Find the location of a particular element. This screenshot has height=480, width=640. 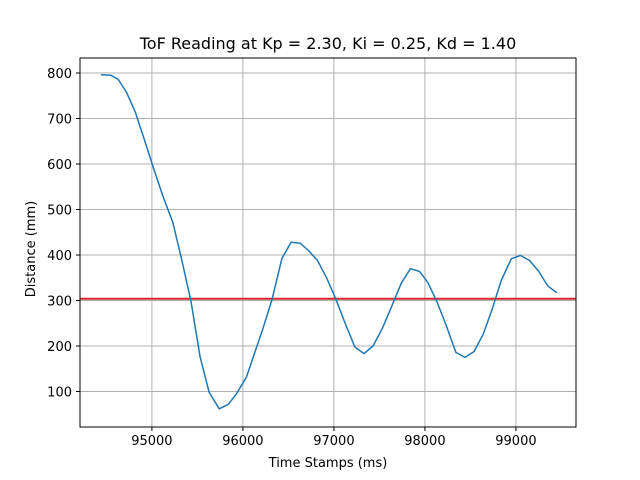

x-tick-label-3: 98000 is located at coordinates (424, 441).